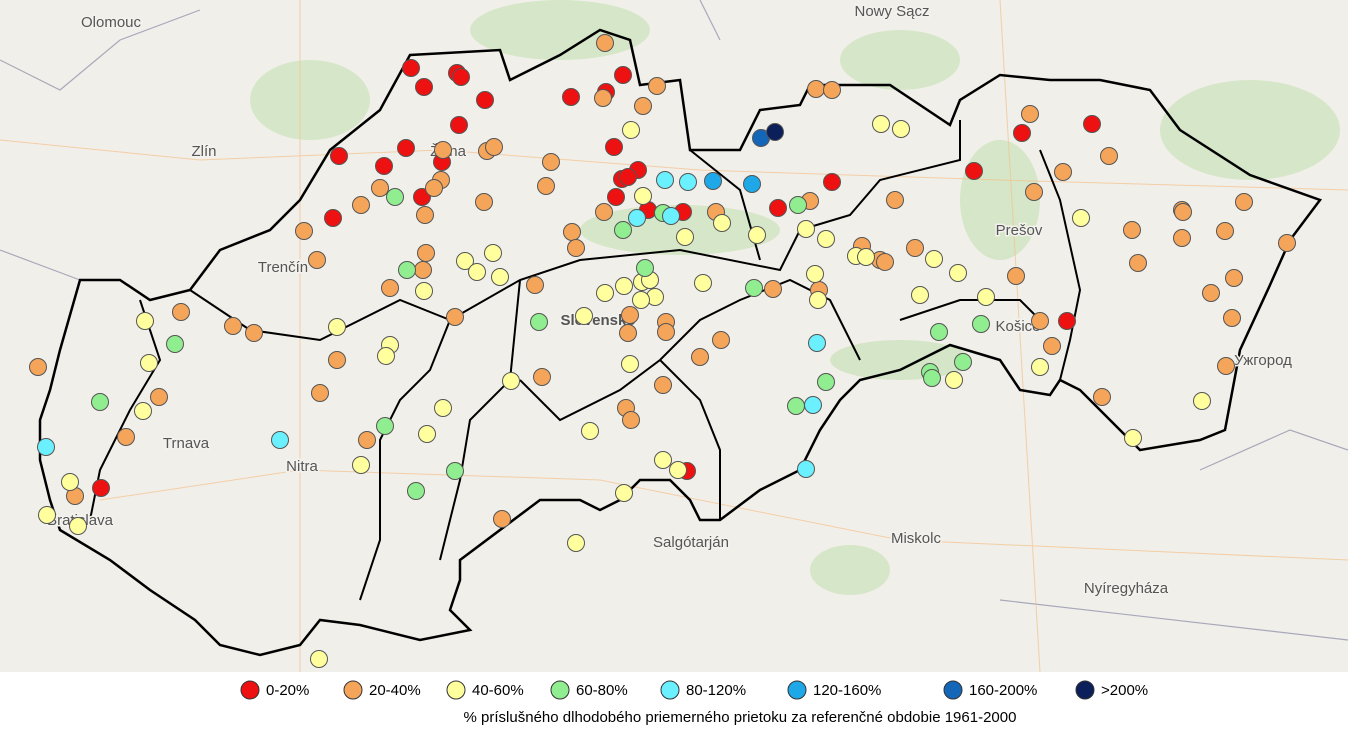 Image resolution: width=1348 pixels, height=736 pixels. What do you see at coordinates (498, 690) in the screenshot?
I see `legend-label: 40-60%` at bounding box center [498, 690].